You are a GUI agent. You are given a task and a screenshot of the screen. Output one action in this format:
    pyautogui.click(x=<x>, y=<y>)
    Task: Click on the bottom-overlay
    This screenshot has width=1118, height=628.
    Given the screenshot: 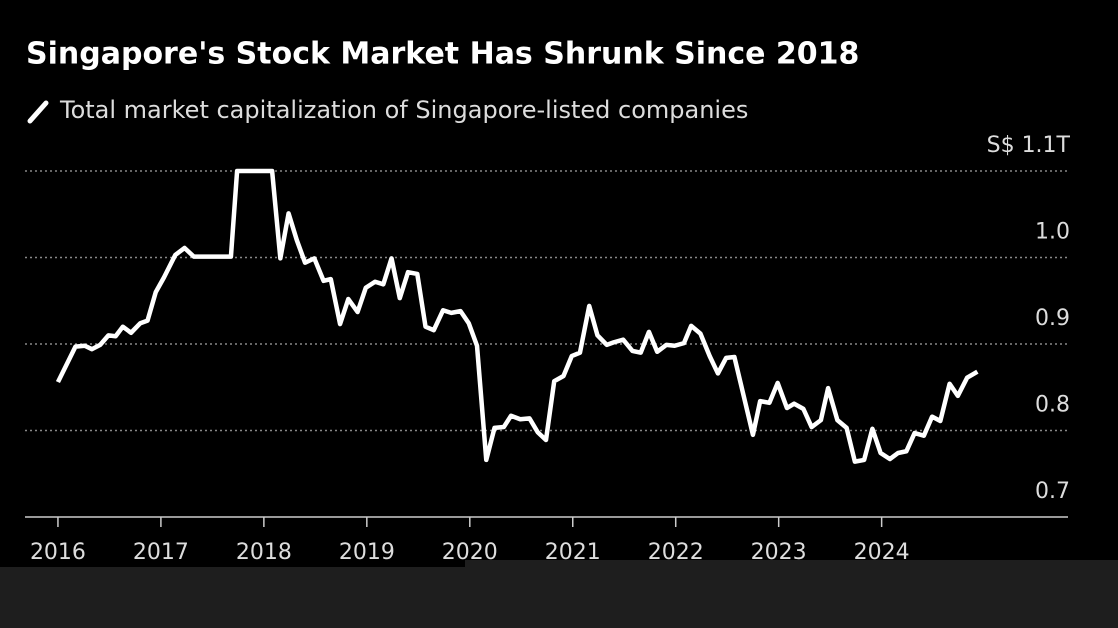 What is the action you would take?
    pyautogui.click(x=791, y=594)
    